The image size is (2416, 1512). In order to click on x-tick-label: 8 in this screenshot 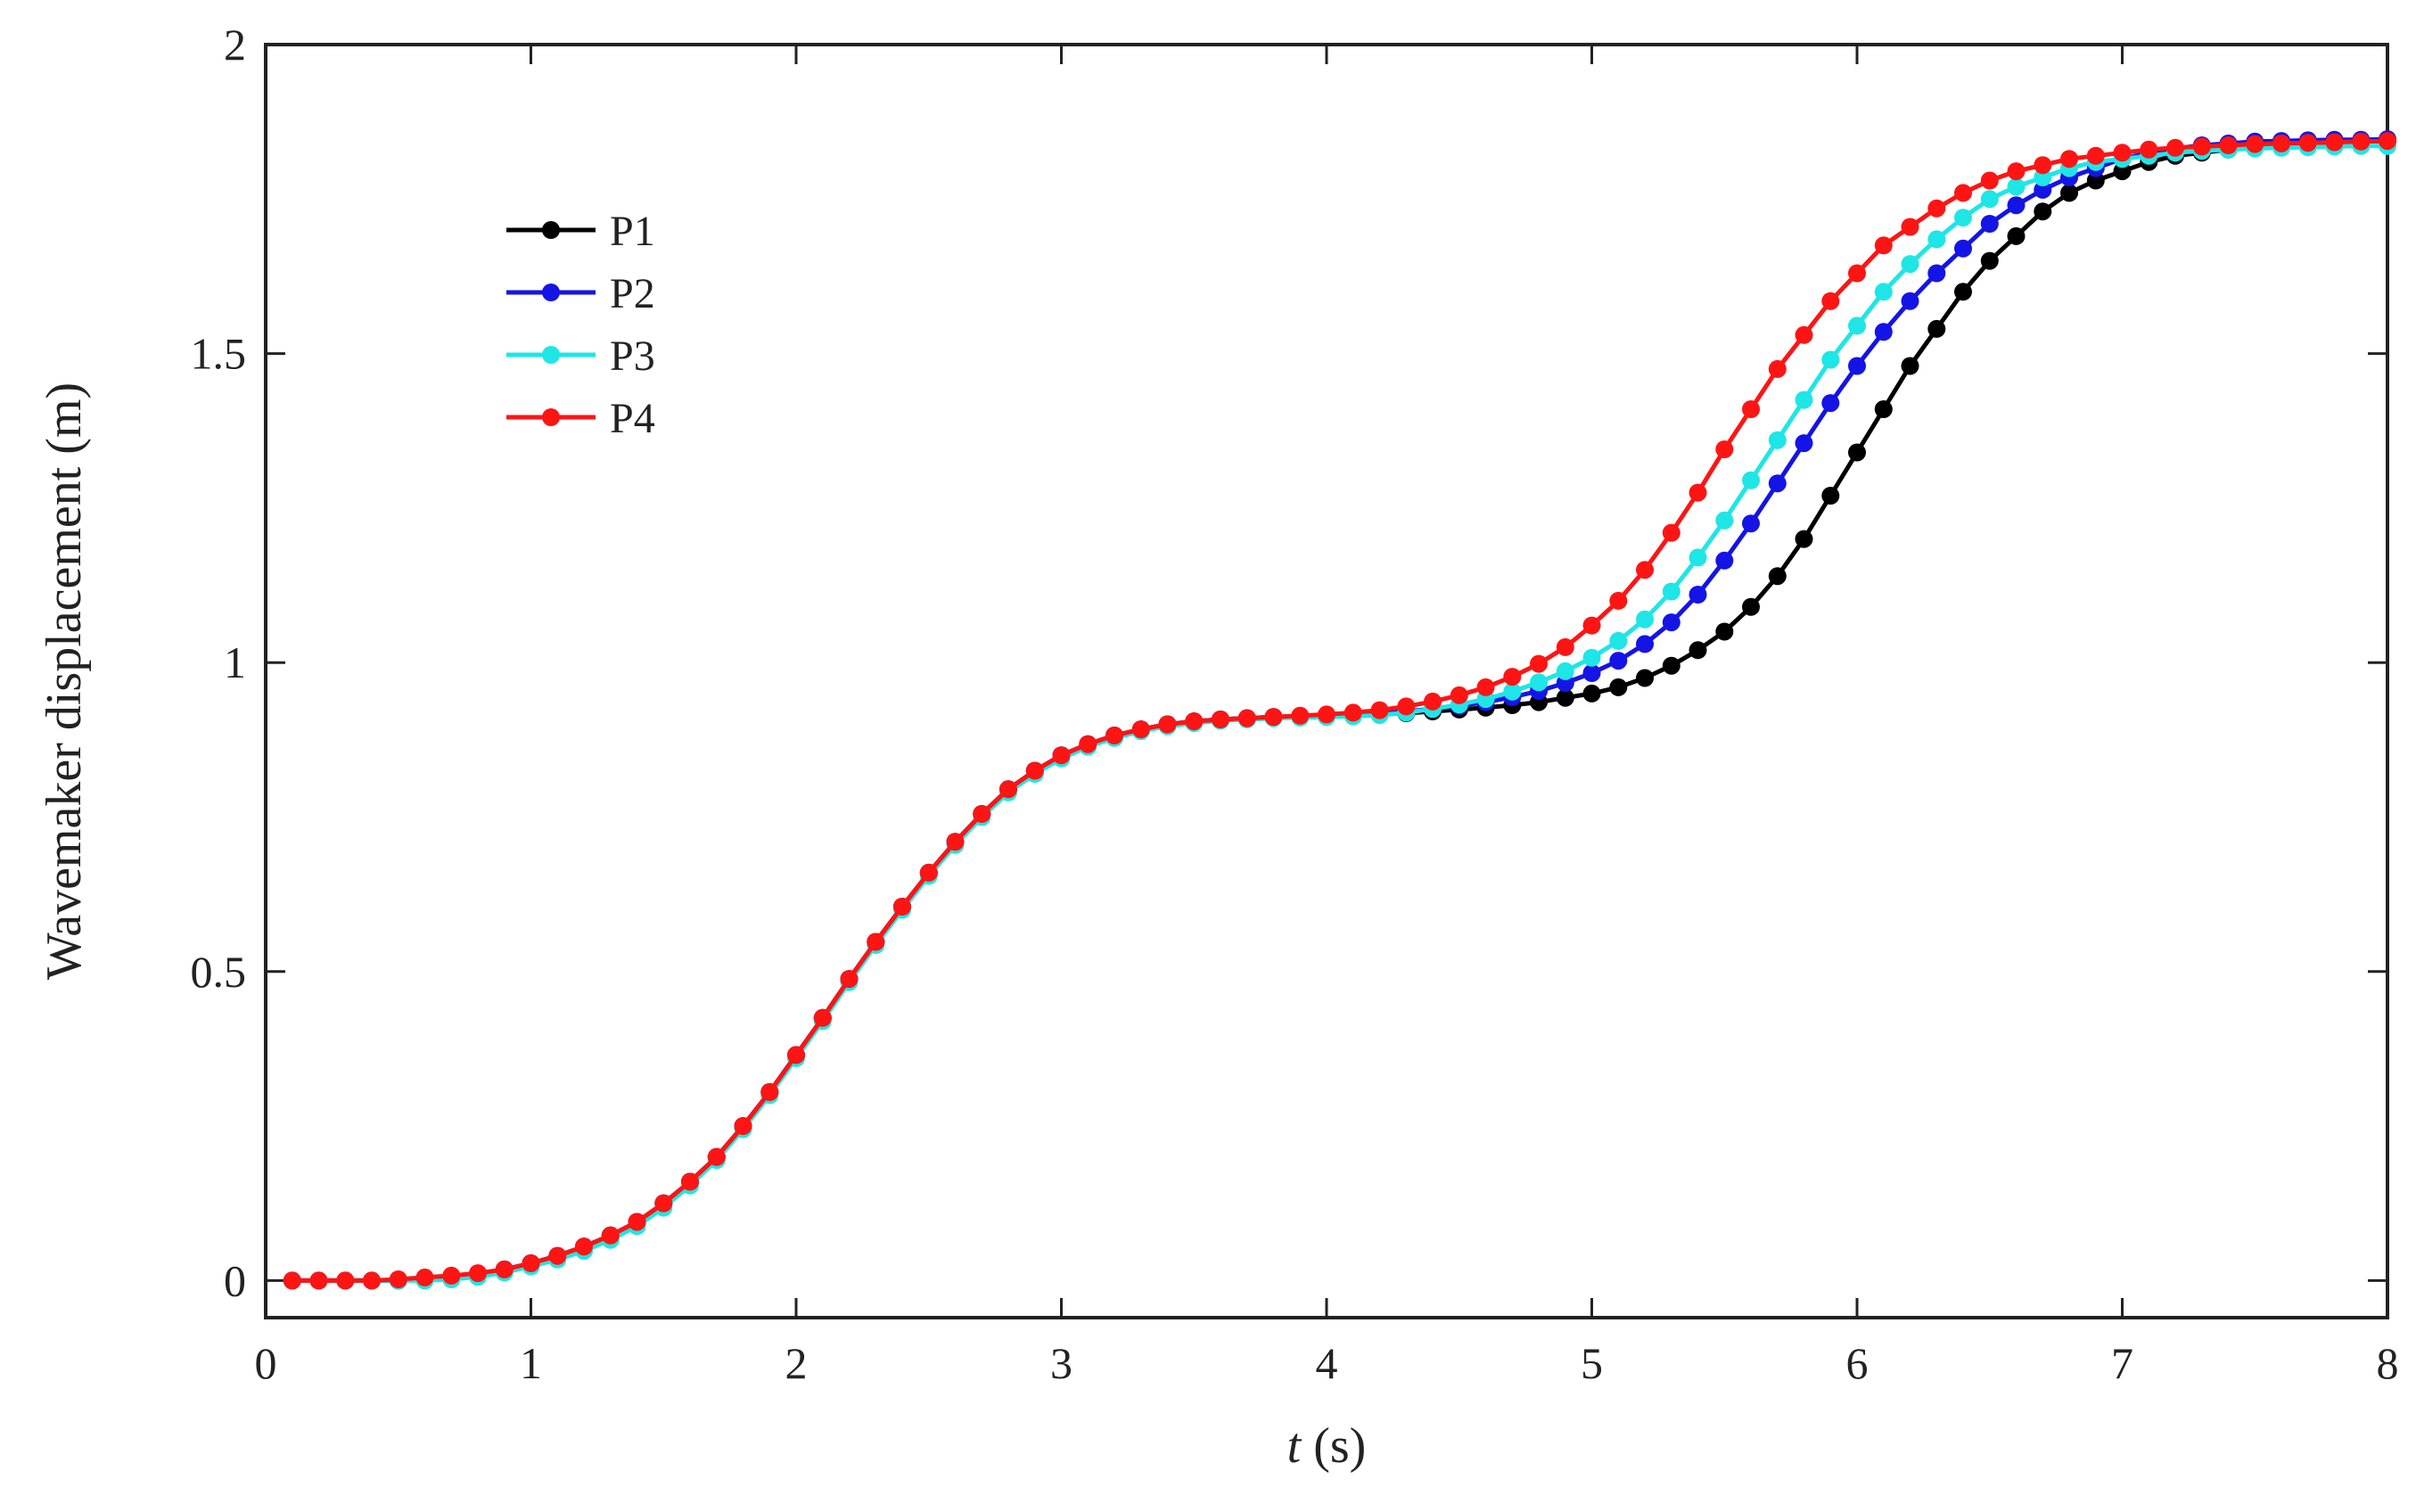, I will do `click(2388, 1363)`.